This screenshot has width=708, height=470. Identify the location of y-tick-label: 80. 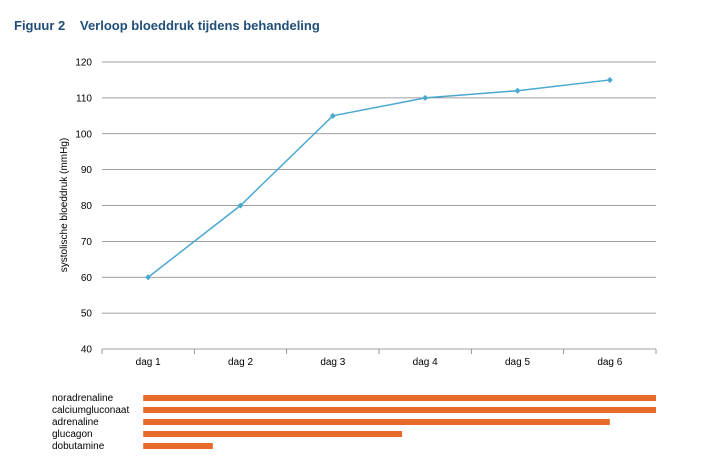
(87, 206).